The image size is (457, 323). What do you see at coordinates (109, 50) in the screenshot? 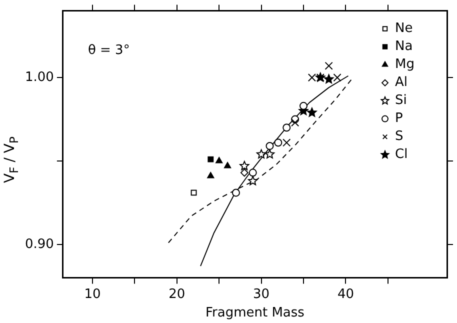
I see `annotation: θ = 3°` at bounding box center [109, 50].